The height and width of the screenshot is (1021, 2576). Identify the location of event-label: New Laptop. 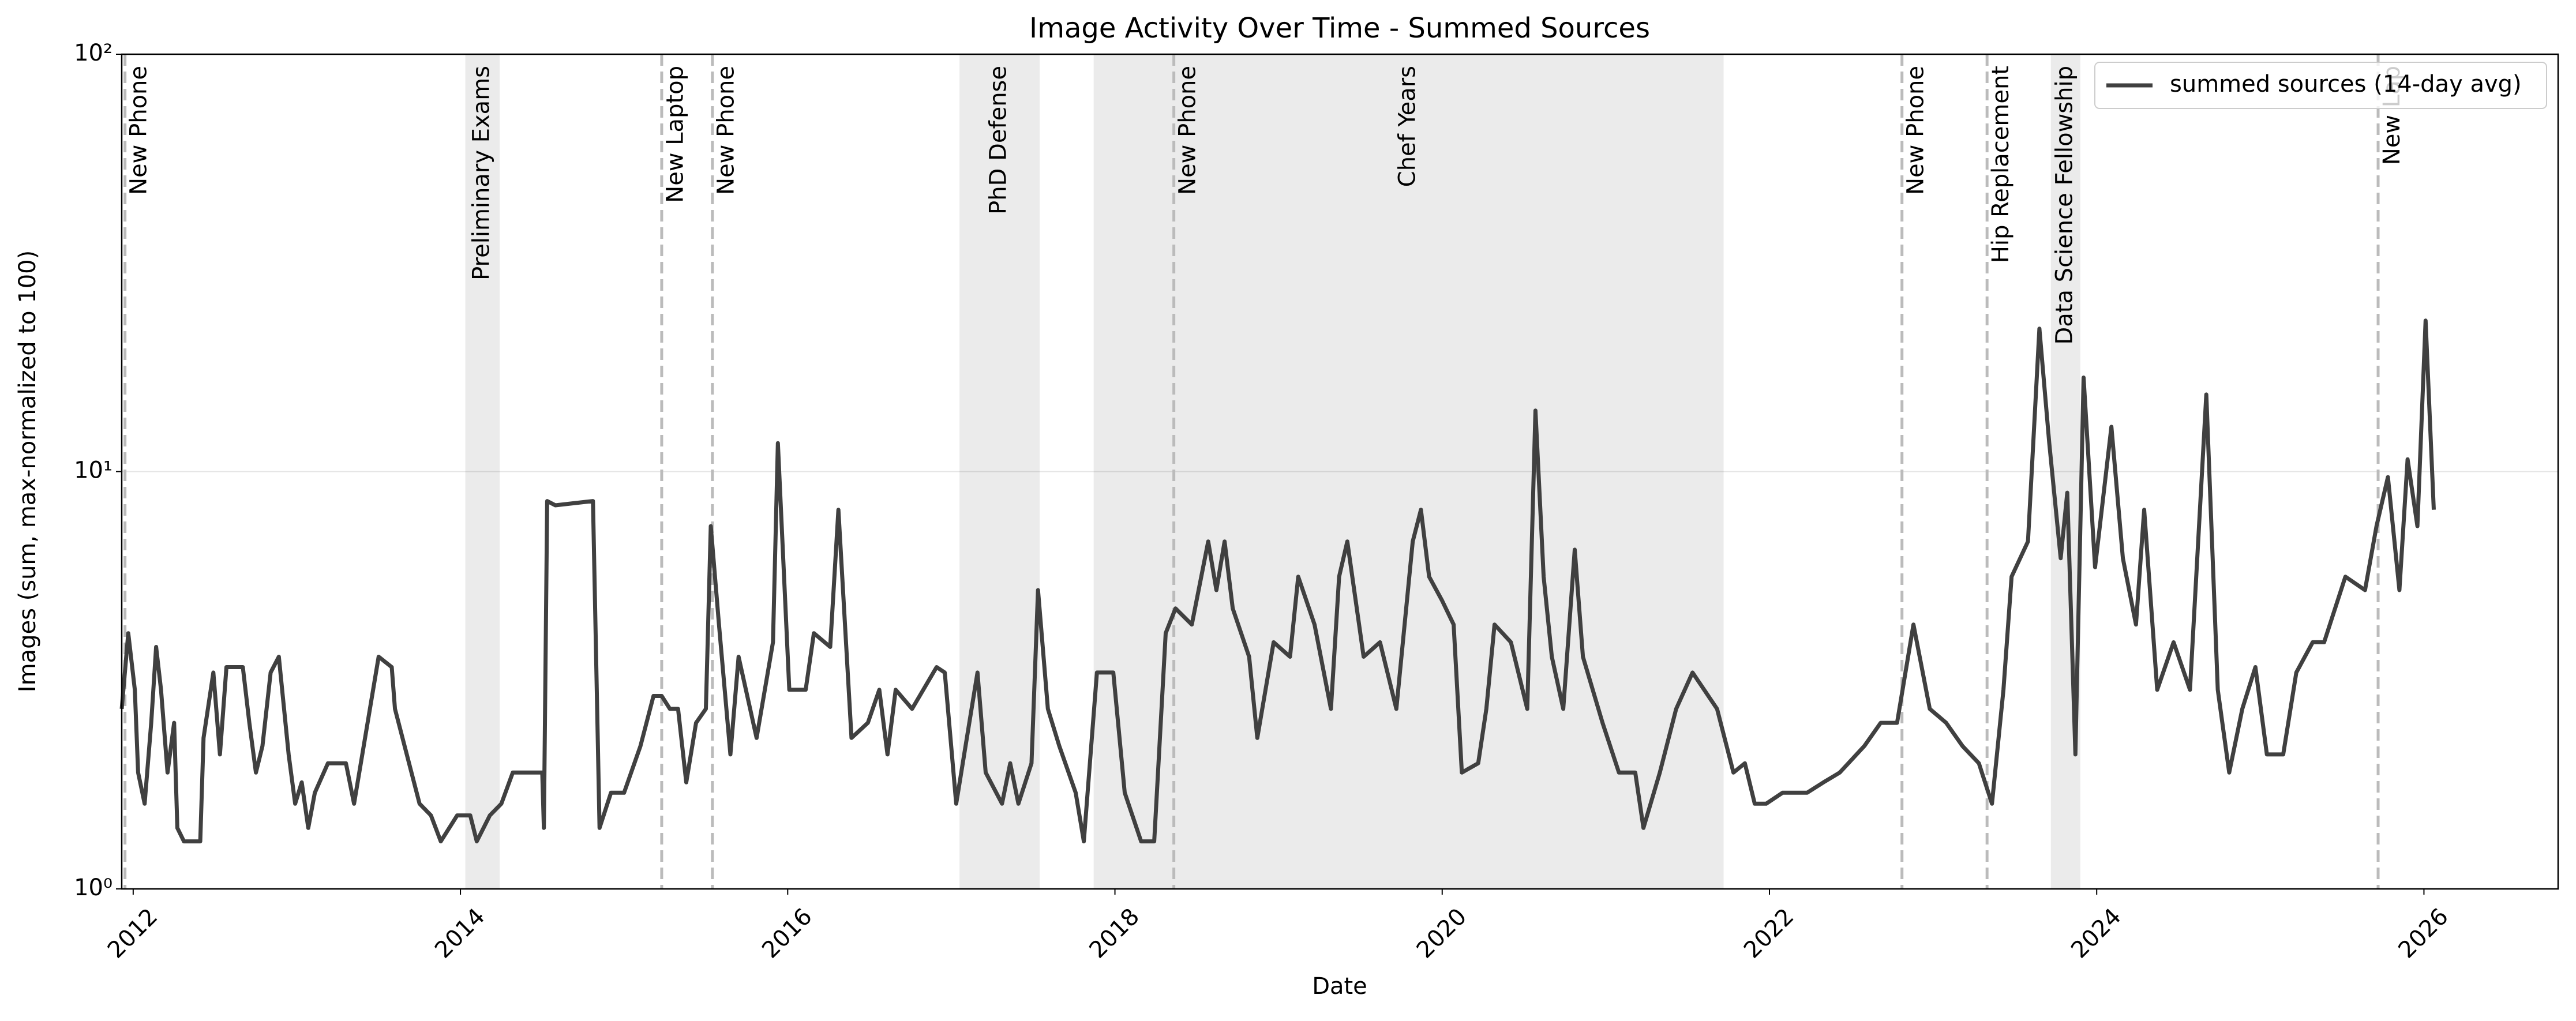
(675, 135).